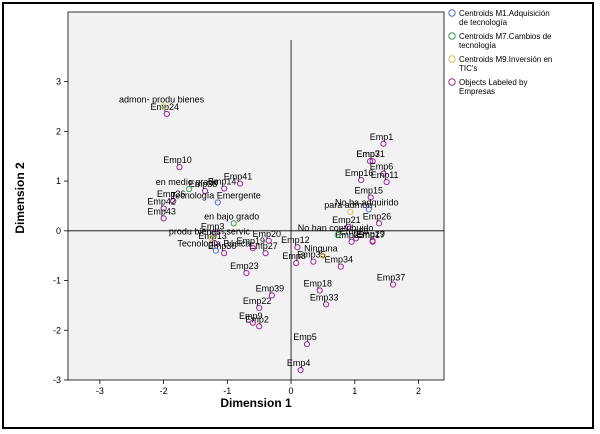 Image resolution: width=600 pixels, height=434 pixels. Describe the element at coordinates (187, 182) in the screenshot. I see `centroid-m7-point-label: en medio grado` at that location.